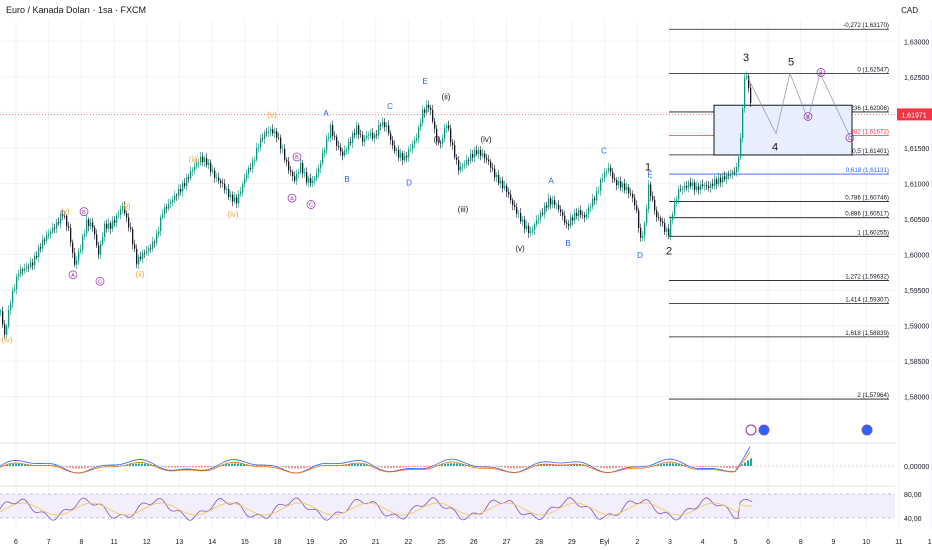 This screenshot has width=932, height=550. I want to click on wave-label: C, so click(850, 139).